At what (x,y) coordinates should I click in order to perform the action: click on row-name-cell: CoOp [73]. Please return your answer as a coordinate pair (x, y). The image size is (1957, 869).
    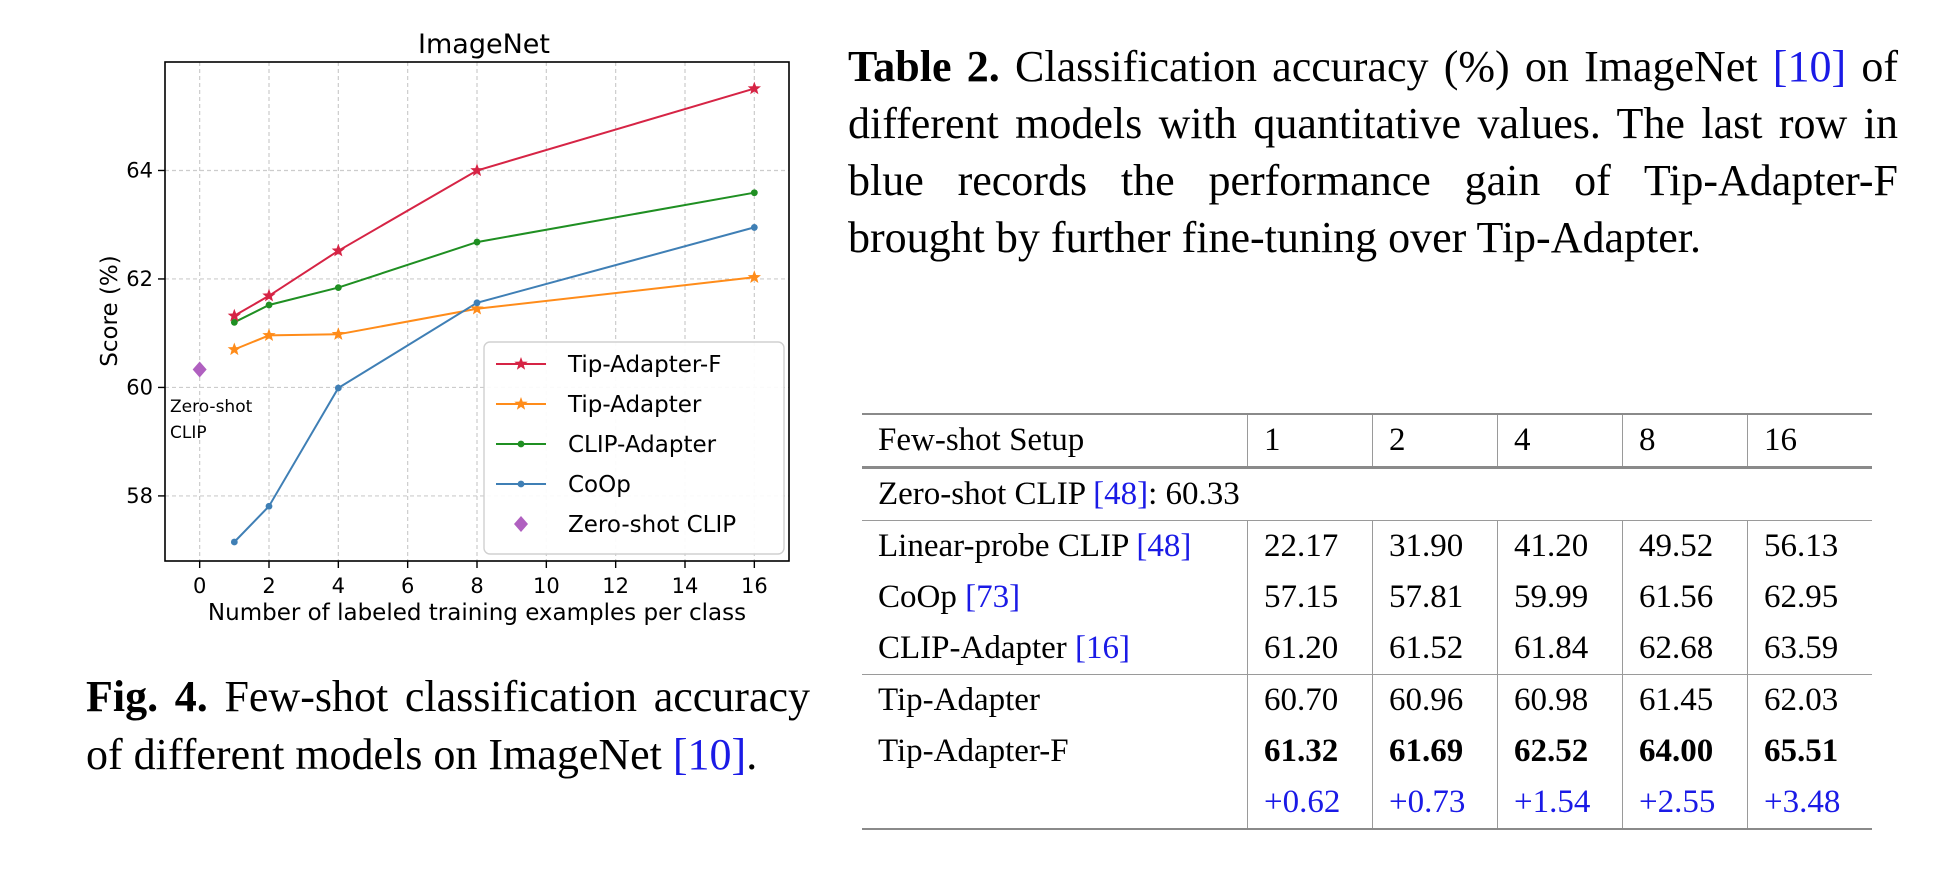
    Looking at the image, I should click on (1055, 597).